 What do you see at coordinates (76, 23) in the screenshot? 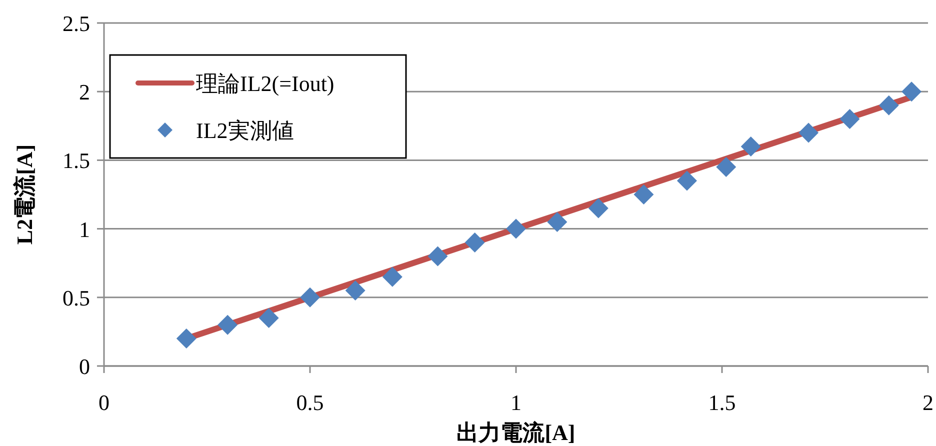
I see `y-tick-label: 2.5` at bounding box center [76, 23].